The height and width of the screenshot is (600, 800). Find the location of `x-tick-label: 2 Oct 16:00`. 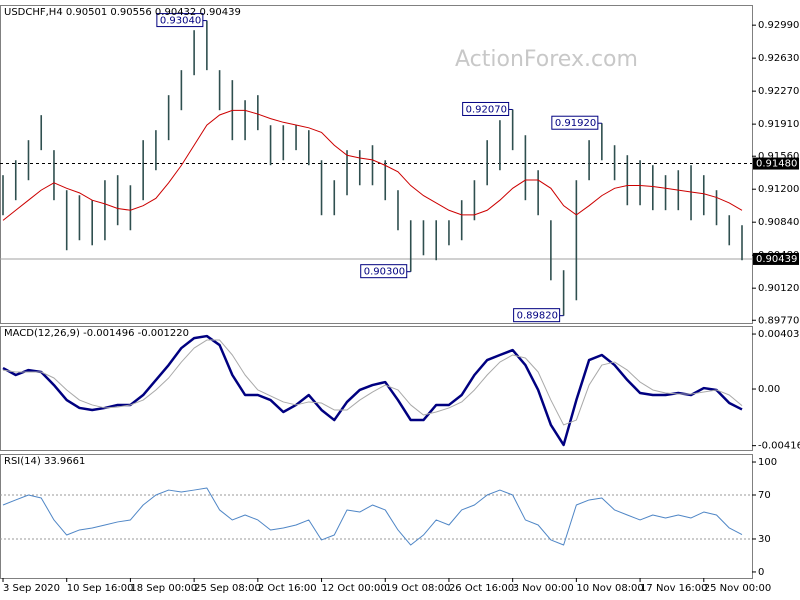

x-tick-label: 2 Oct 16:00 is located at coordinates (287, 588).